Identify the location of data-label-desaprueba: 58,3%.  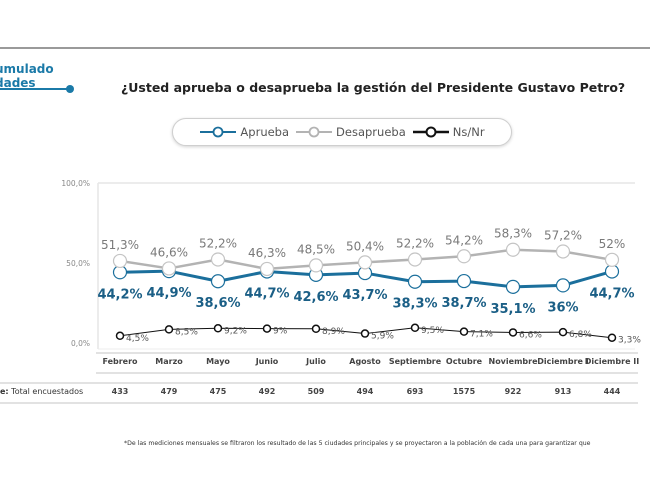
(513, 234).